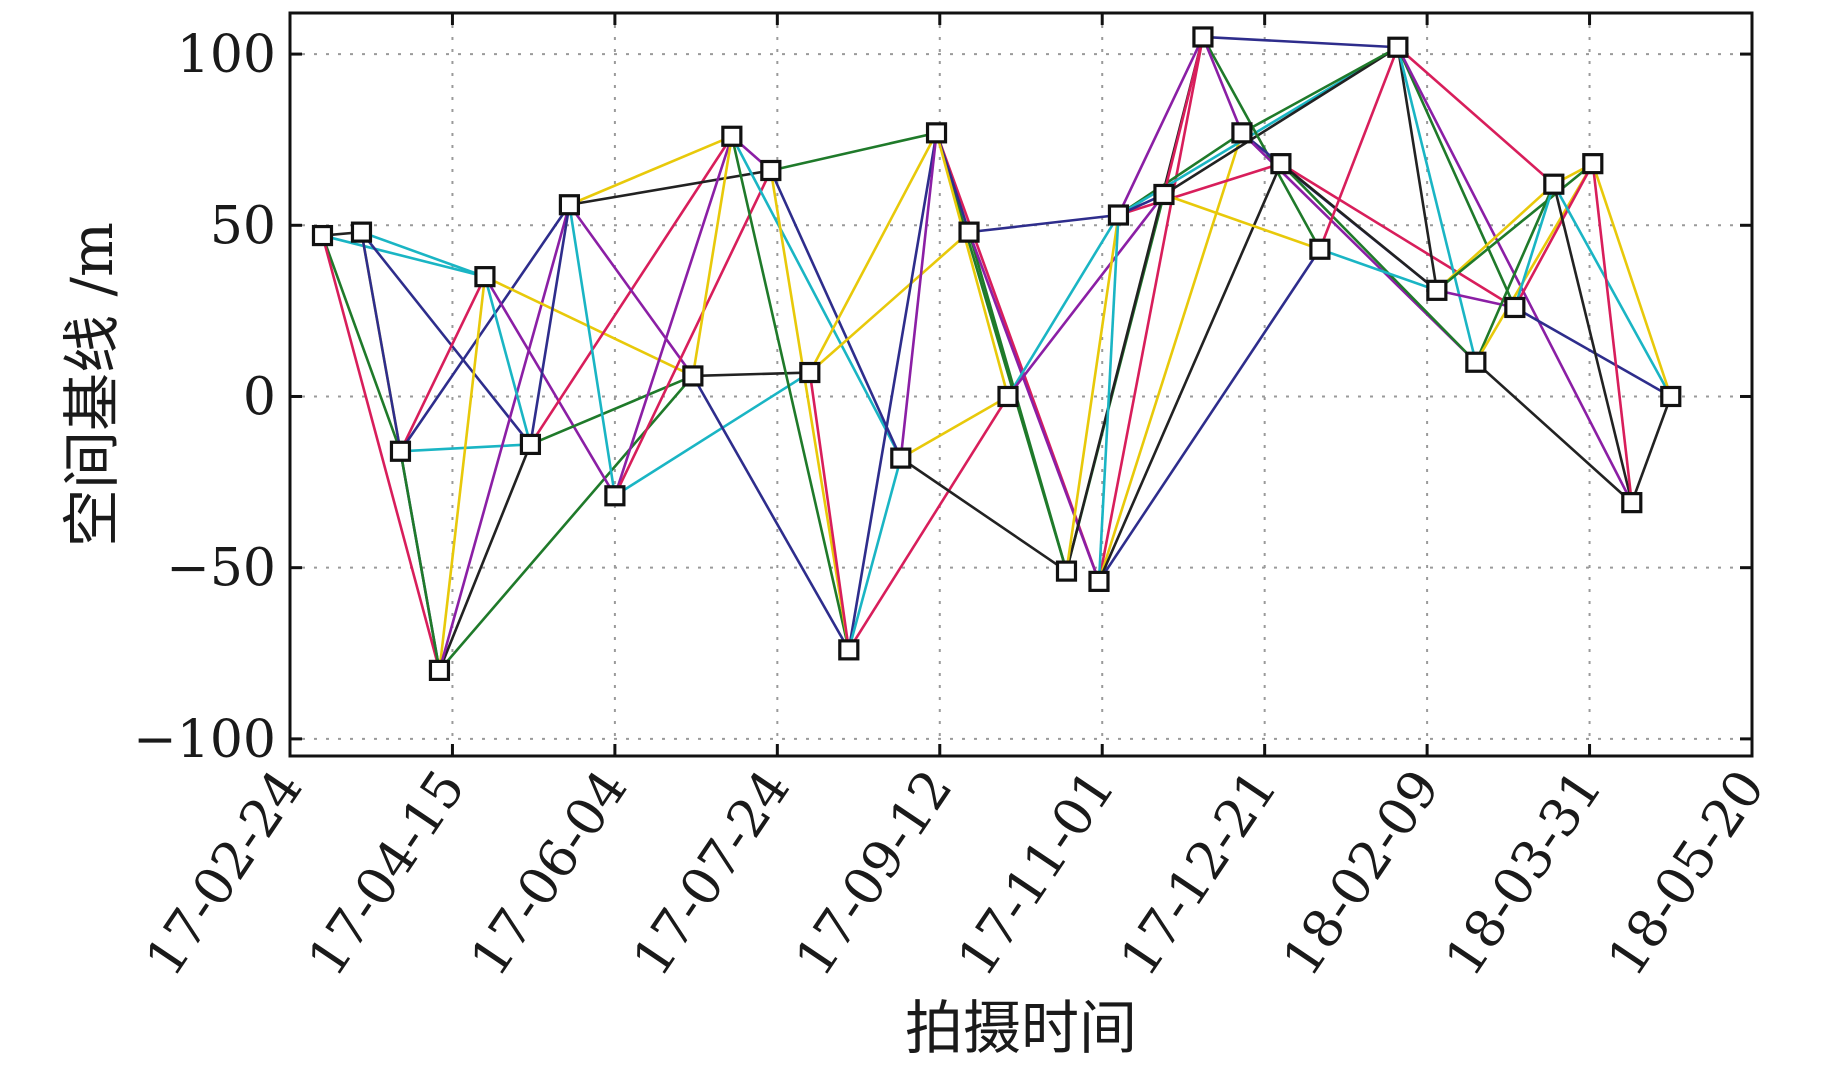  I want to click on y-tick-label: 50, so click(243, 226).